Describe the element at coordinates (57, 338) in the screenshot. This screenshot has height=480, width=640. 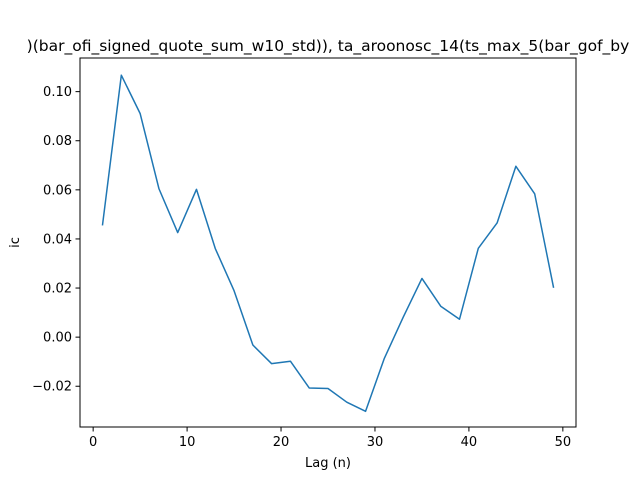
I see `y-tick-label: 0.00` at that location.